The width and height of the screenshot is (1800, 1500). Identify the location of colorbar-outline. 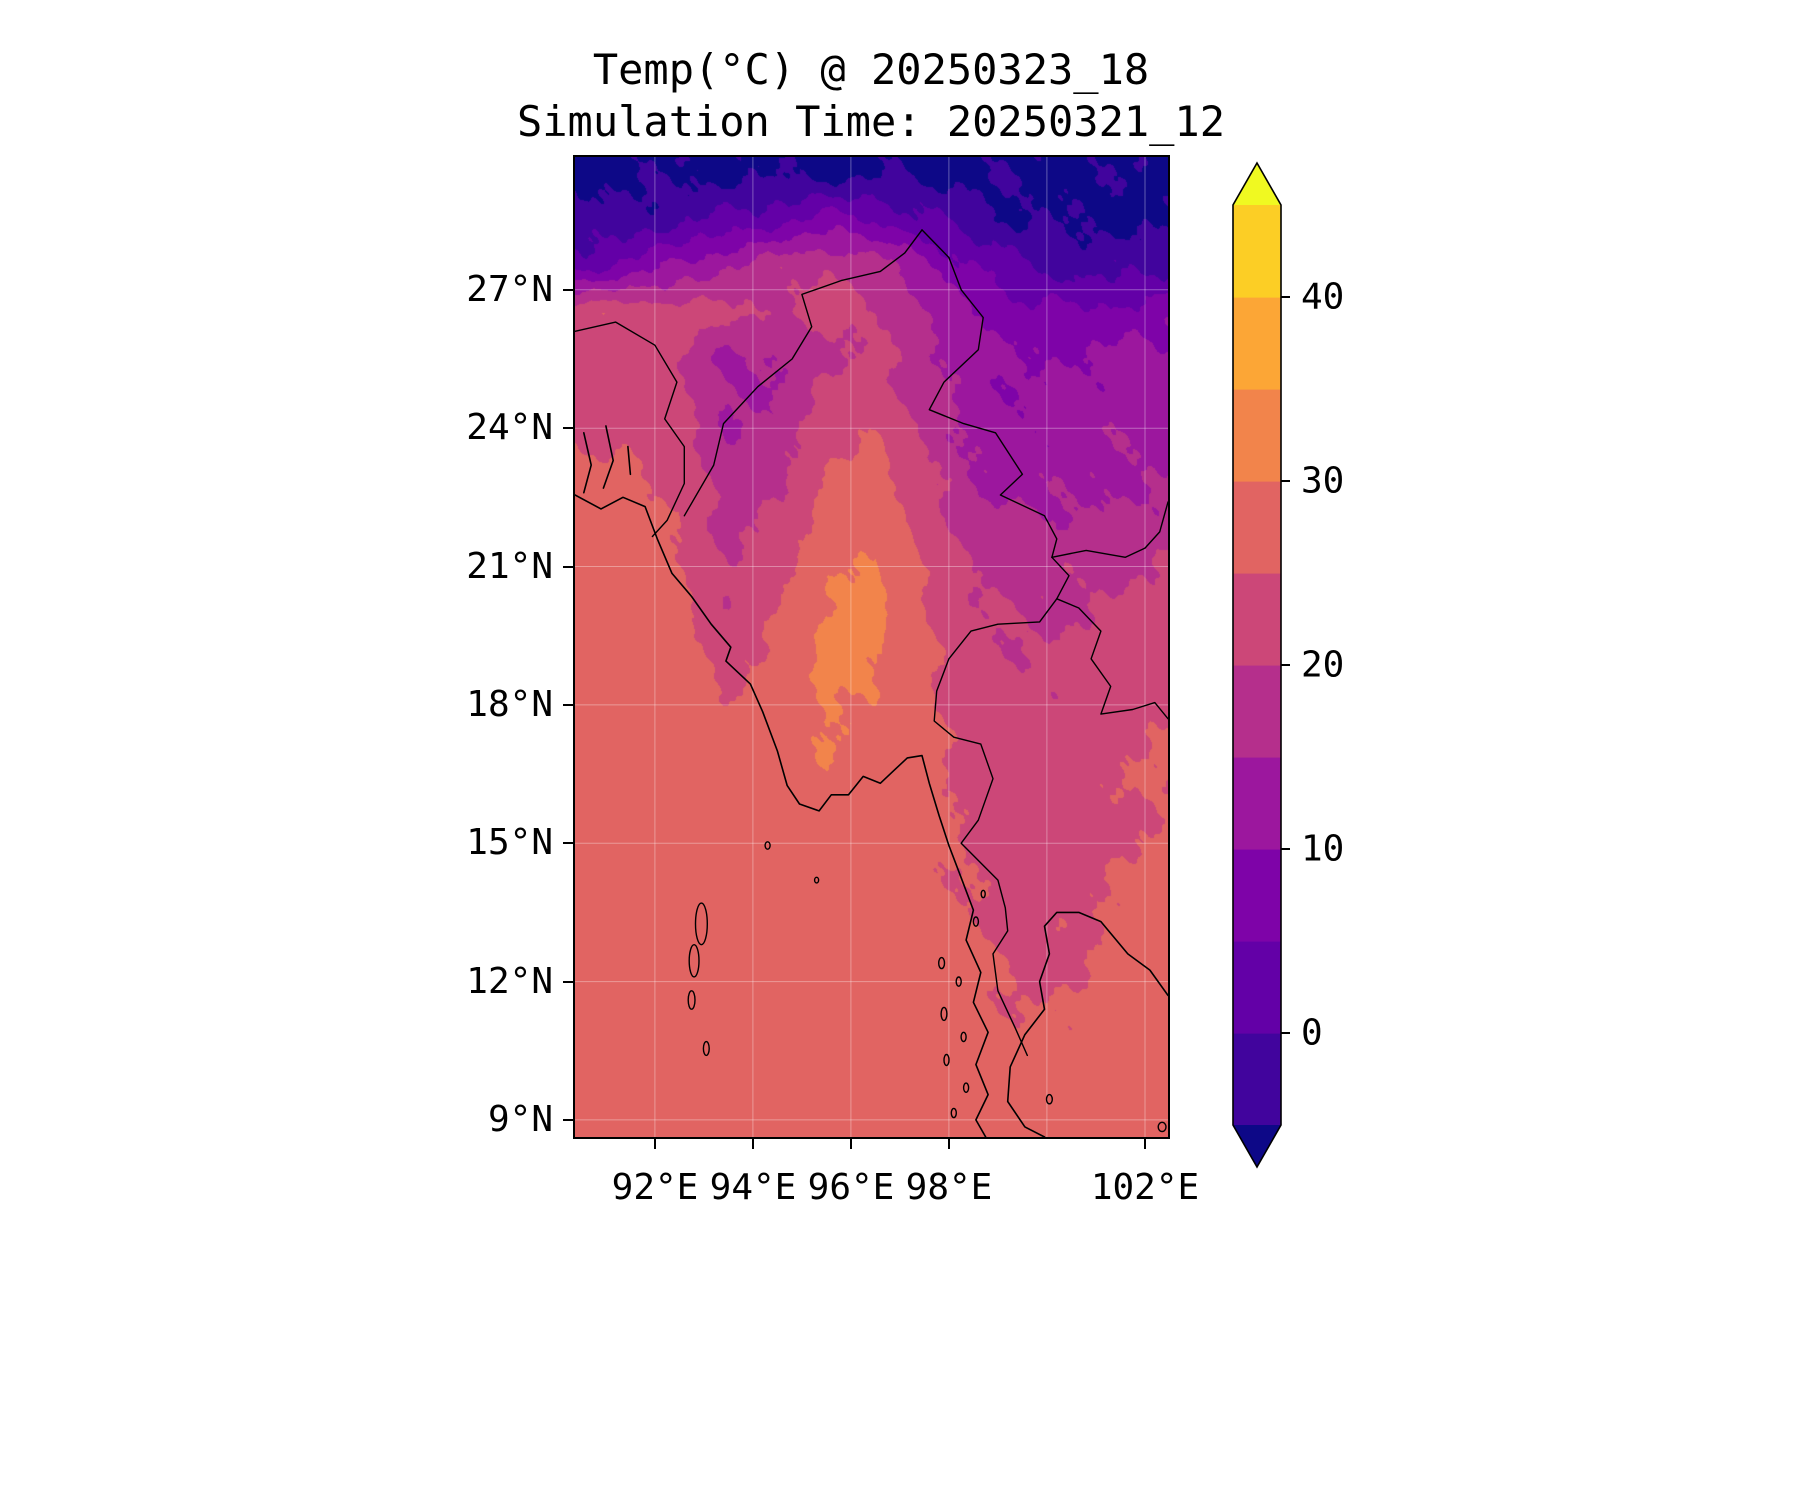
(1257, 665).